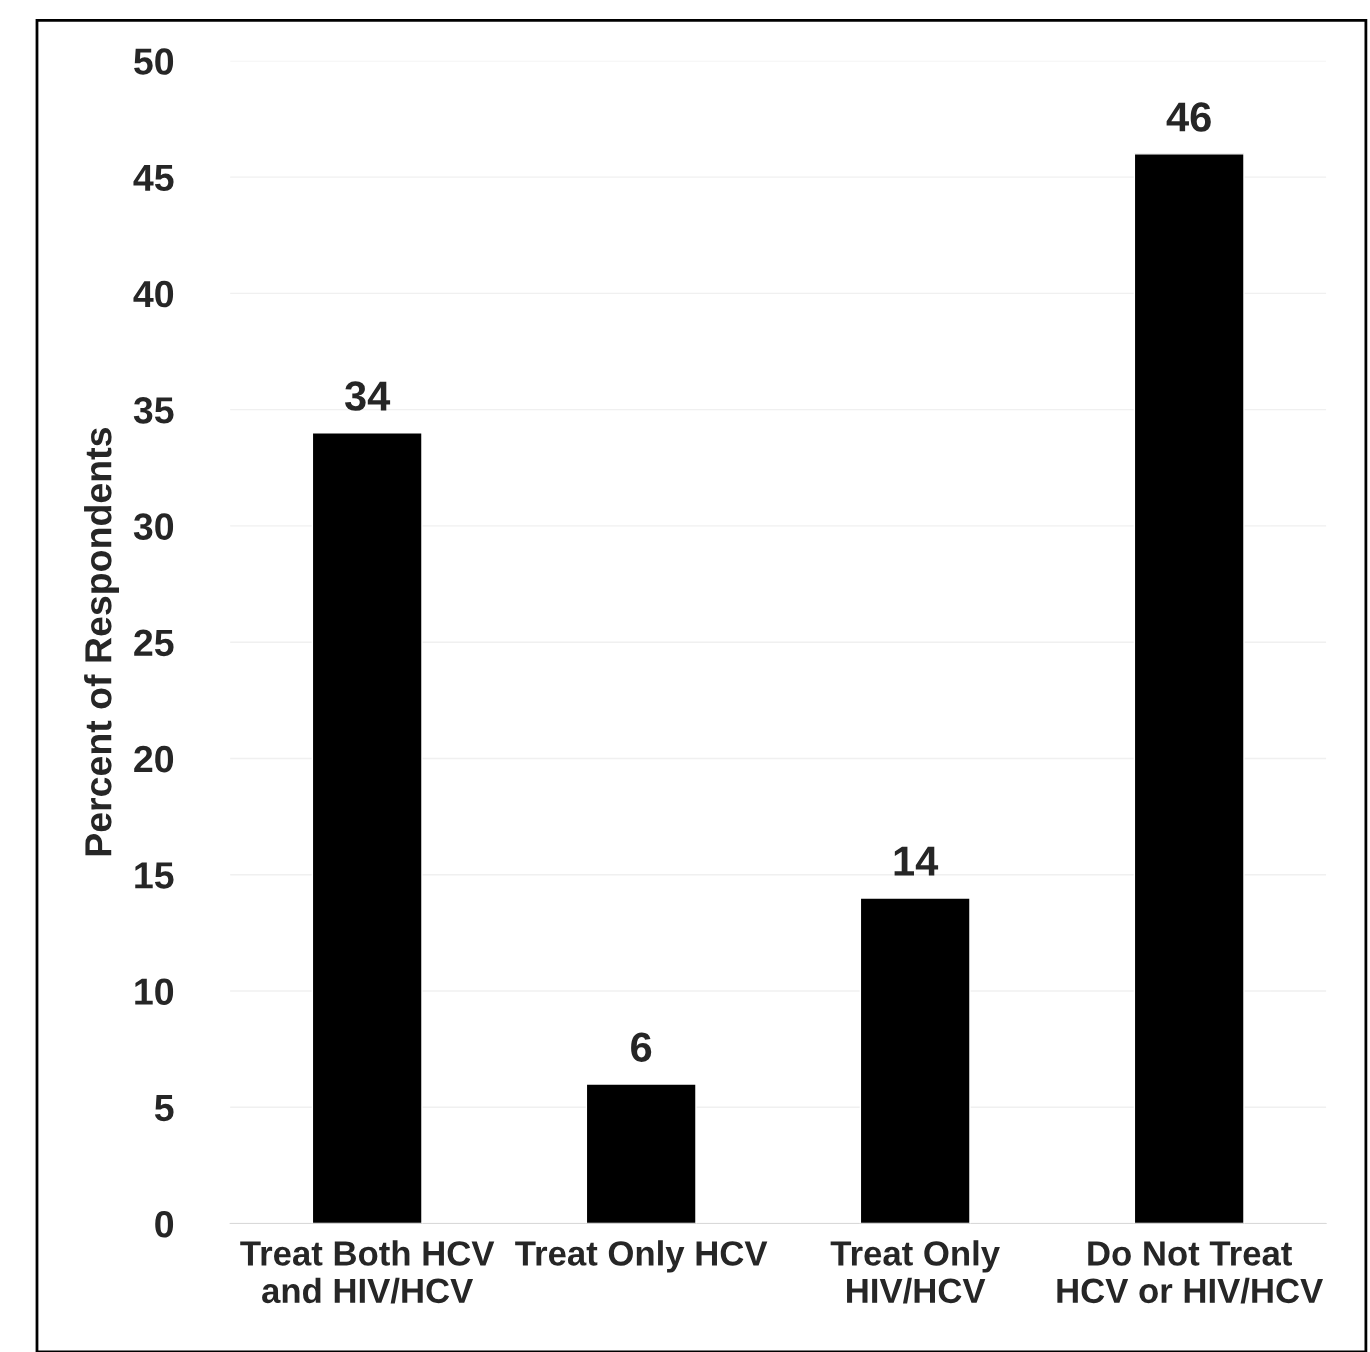 The height and width of the screenshot is (1352, 1370). Describe the element at coordinates (1190, 1272) in the screenshot. I see `x-tick-label: Do Not Treat HCV or HIV/HCV` at that location.